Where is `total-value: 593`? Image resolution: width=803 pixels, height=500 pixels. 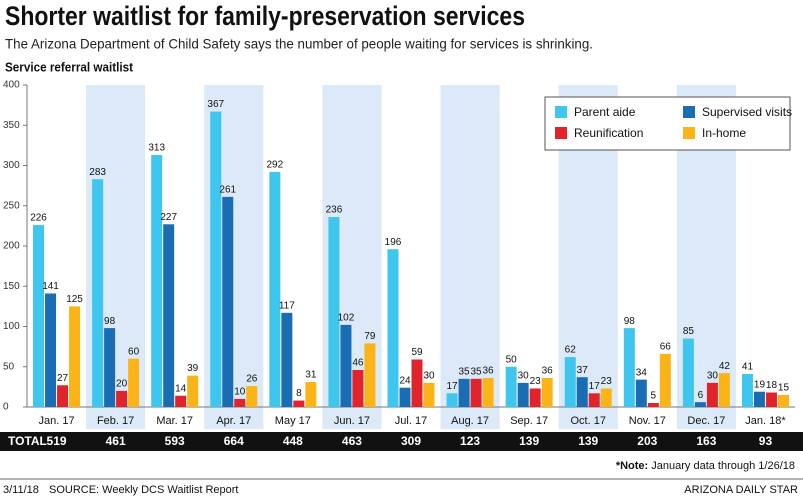 total-value: 593 is located at coordinates (175, 441).